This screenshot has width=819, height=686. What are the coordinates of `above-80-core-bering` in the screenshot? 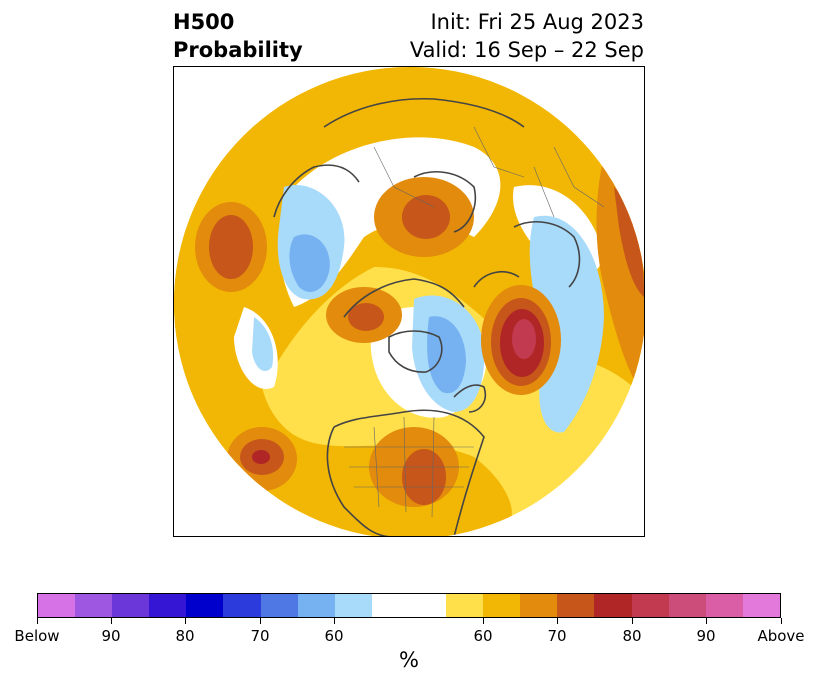 It's located at (231, 247).